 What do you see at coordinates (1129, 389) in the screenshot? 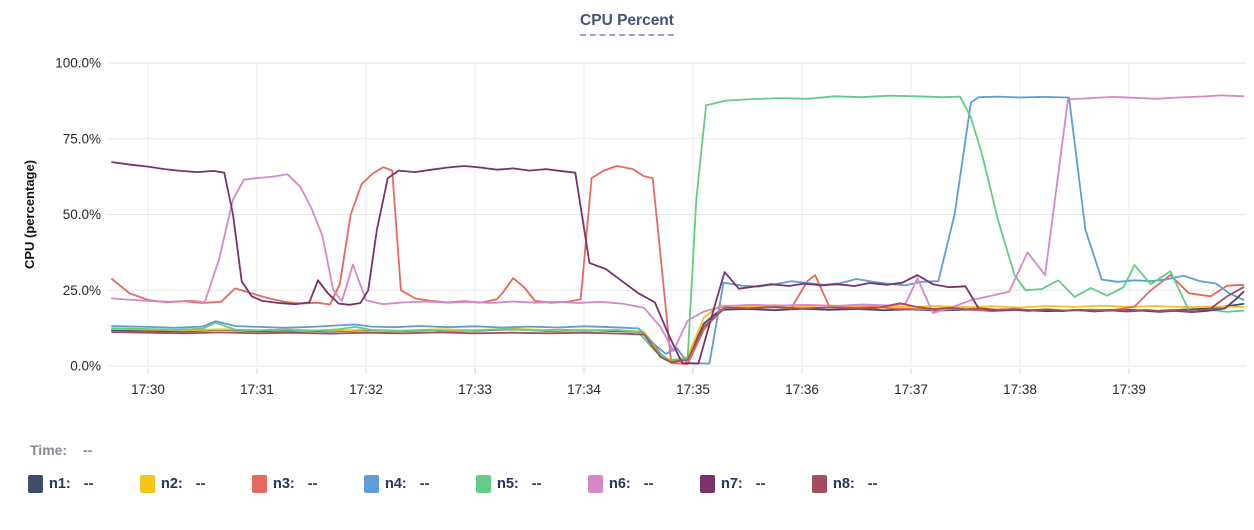
I see `x-tick-label: 17:39` at bounding box center [1129, 389].